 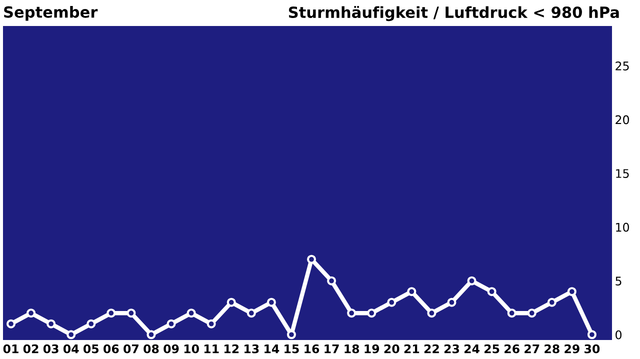 I want to click on x-tick-label: 16, so click(x=312, y=349).